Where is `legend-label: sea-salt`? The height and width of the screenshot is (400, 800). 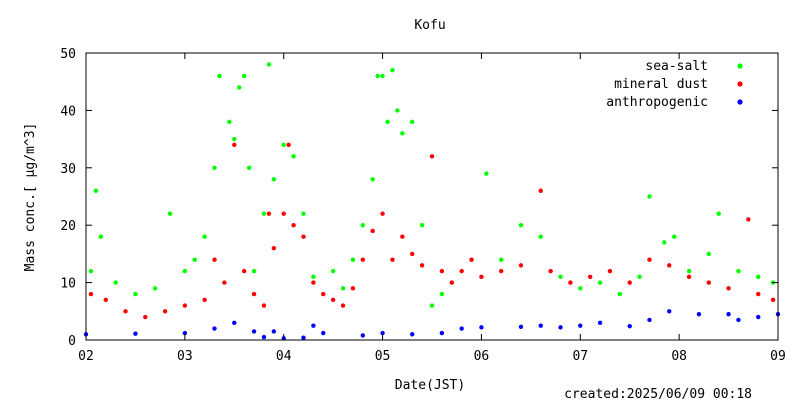
legend-label: sea-salt is located at coordinates (676, 66).